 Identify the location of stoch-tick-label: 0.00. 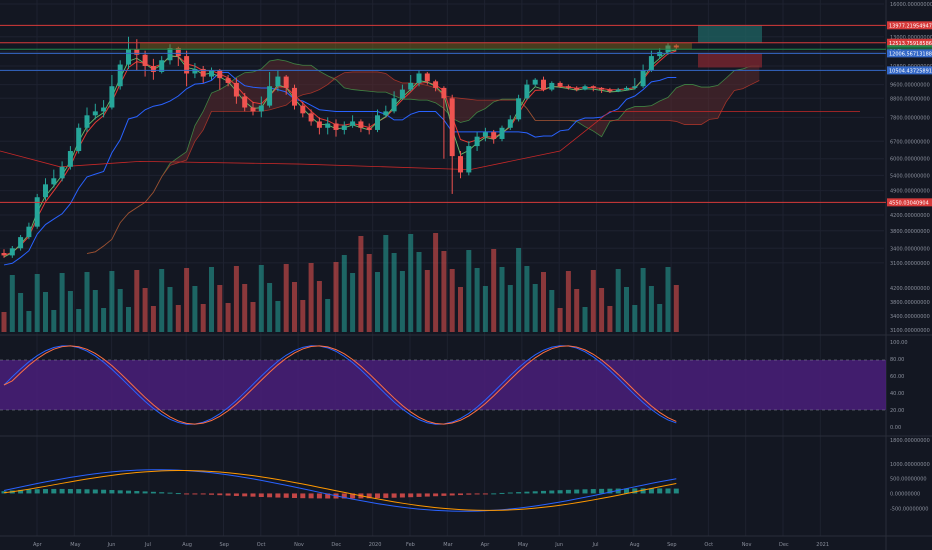
(895, 428).